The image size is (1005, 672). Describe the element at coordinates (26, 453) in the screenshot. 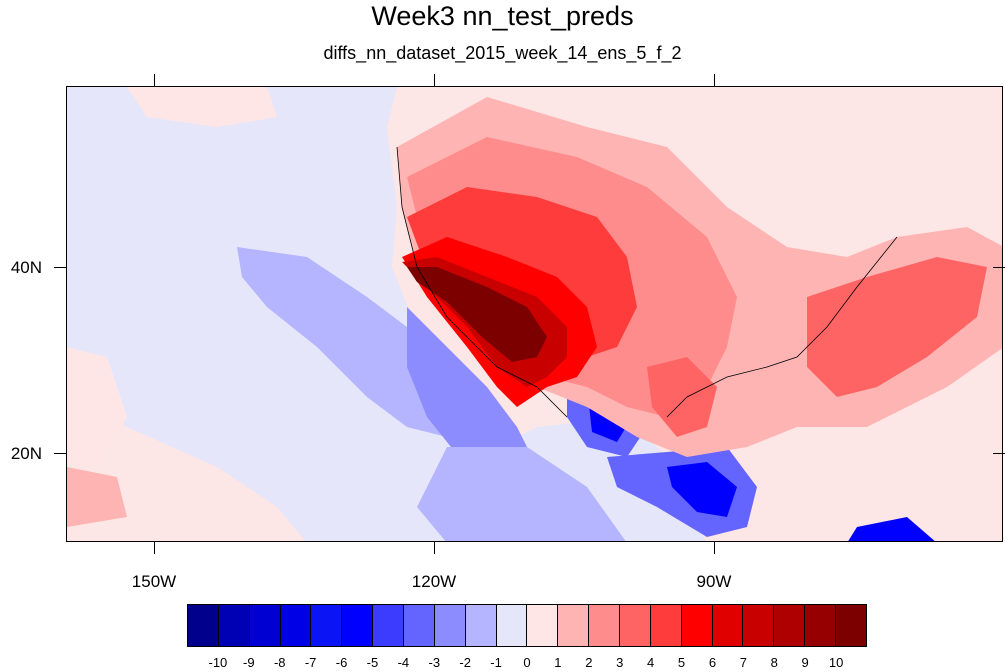

I see `lat-label-20n: 20N` at that location.